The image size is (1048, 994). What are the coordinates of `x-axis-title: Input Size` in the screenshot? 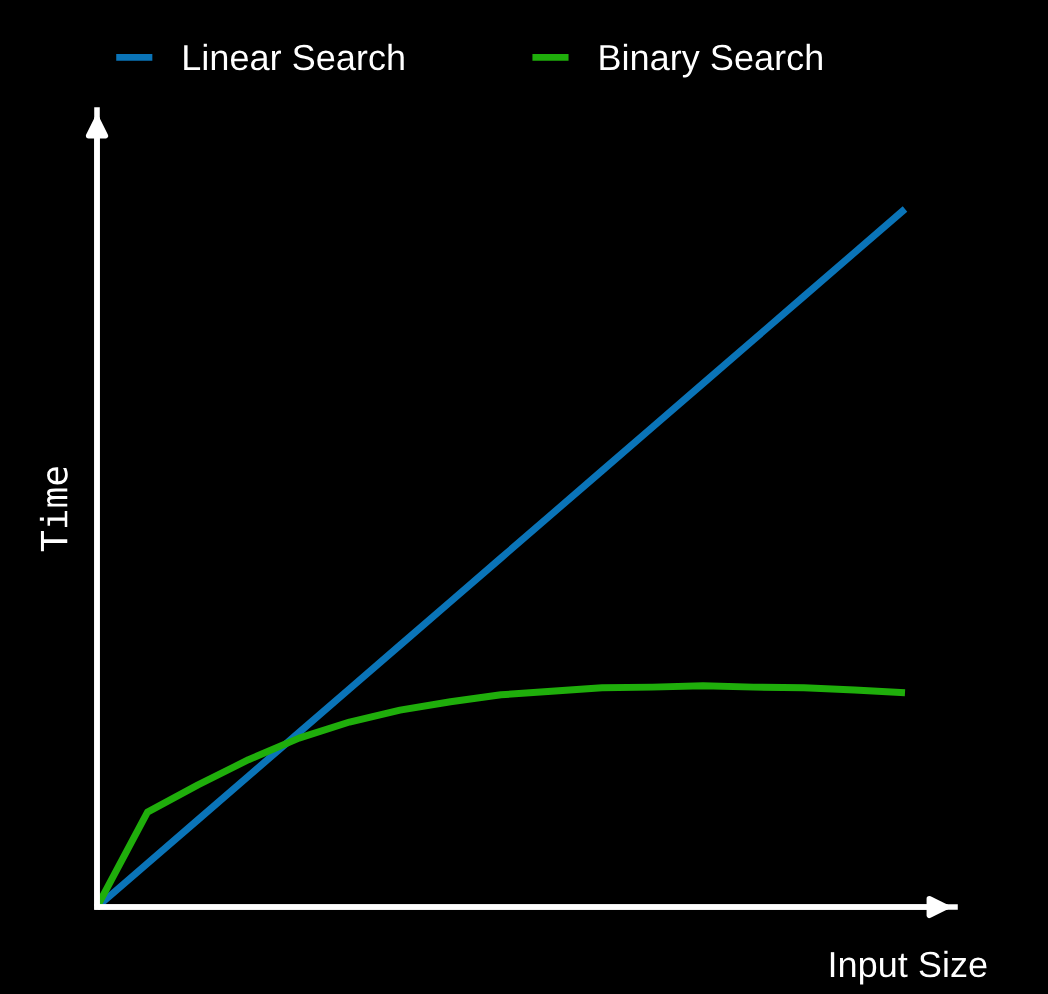 It's located at (908, 967).